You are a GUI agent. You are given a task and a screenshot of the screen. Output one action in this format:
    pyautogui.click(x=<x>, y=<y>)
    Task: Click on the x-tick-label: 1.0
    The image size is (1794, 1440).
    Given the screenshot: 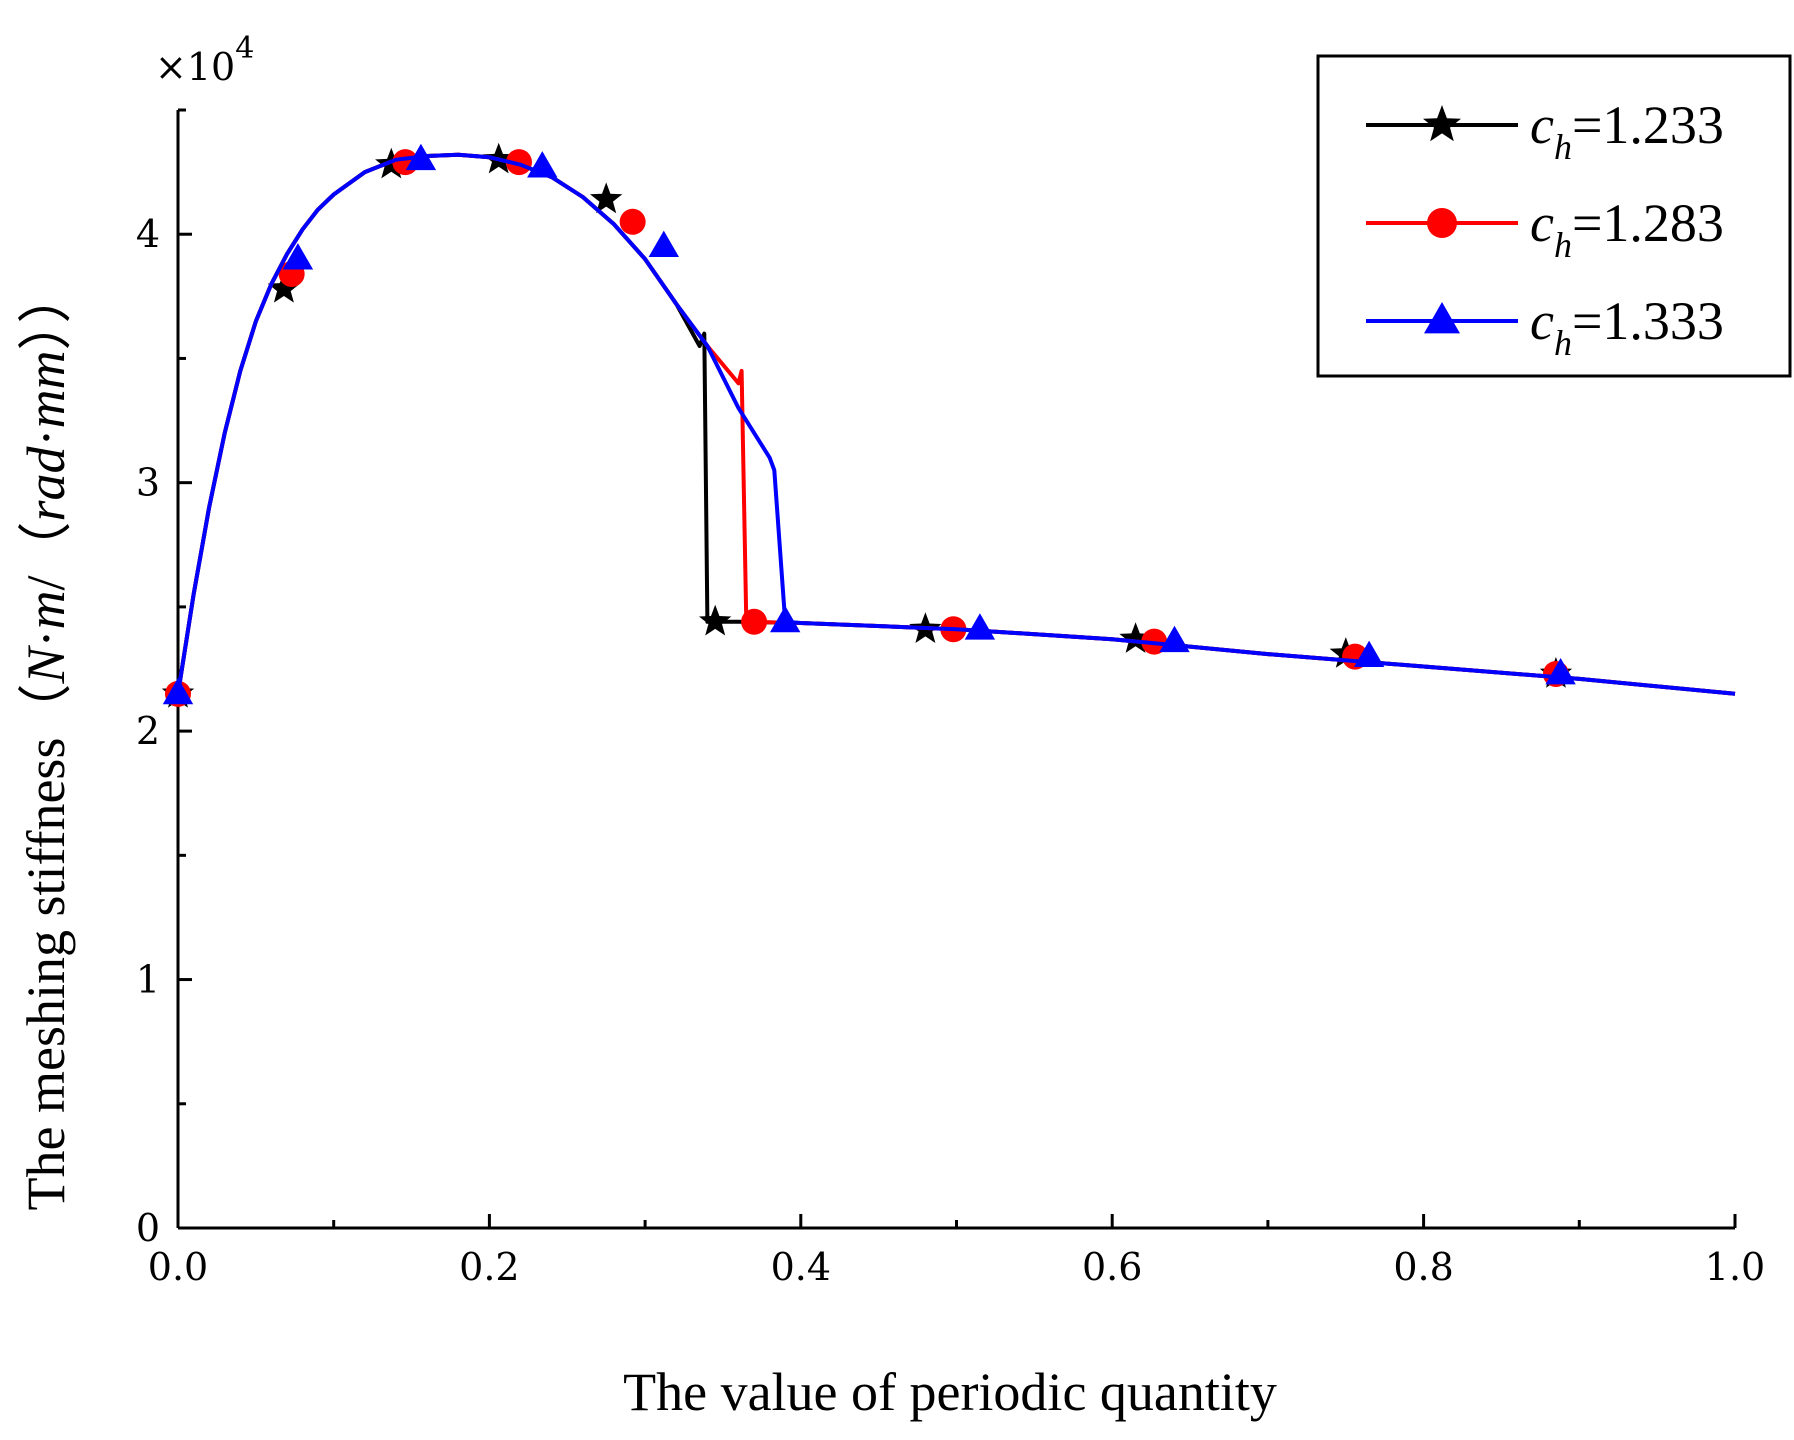 What is the action you would take?
    pyautogui.click(x=1735, y=1267)
    